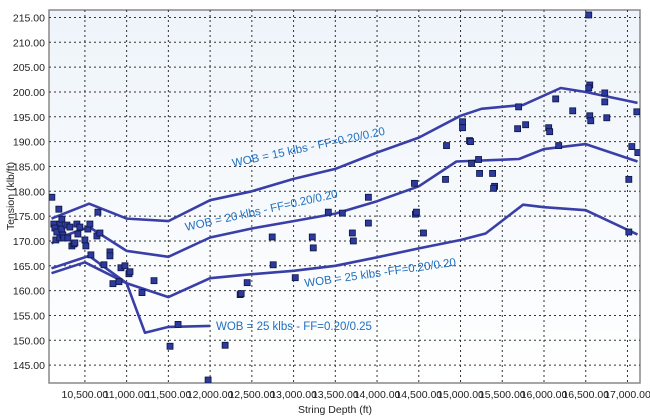 This screenshot has width=650, height=419. What do you see at coordinates (127, 395) in the screenshot?
I see `x-tick-label: 11,000.00` at bounding box center [127, 395].